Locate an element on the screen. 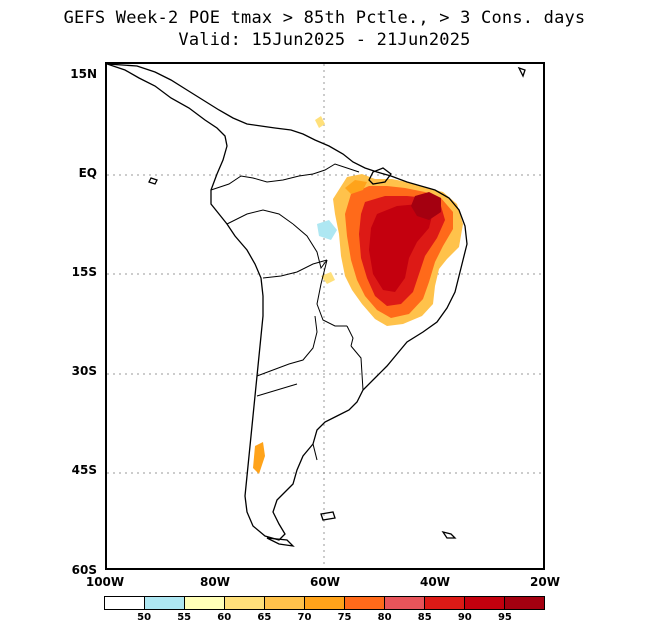 This screenshot has width=649, height=633. legend-label: 70 is located at coordinates (304, 617).